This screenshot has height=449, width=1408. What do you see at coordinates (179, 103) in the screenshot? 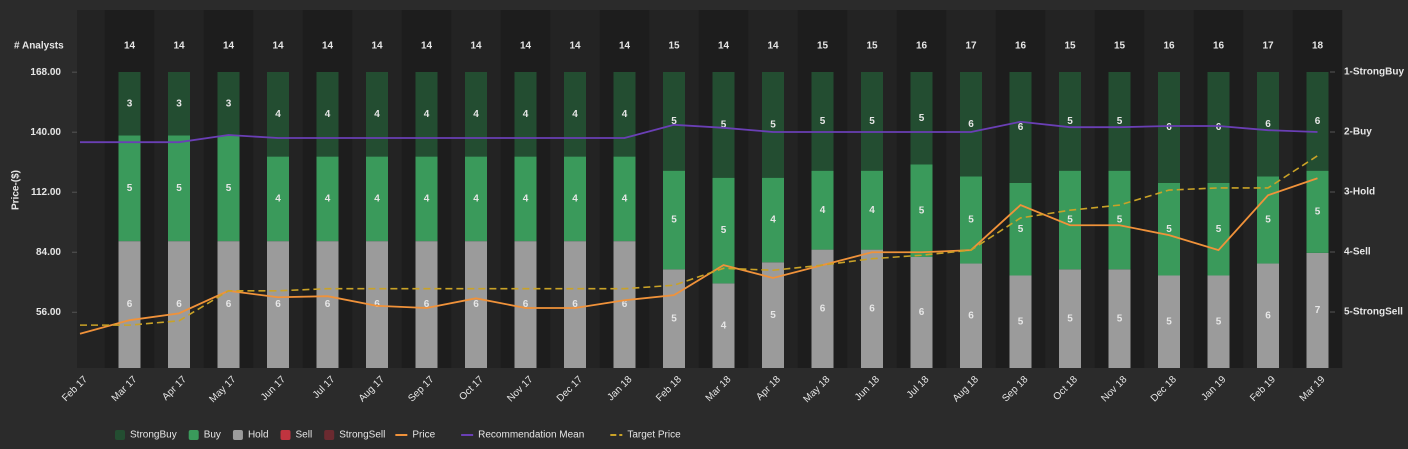
I see `bar-value-label: 3` at bounding box center [179, 103].